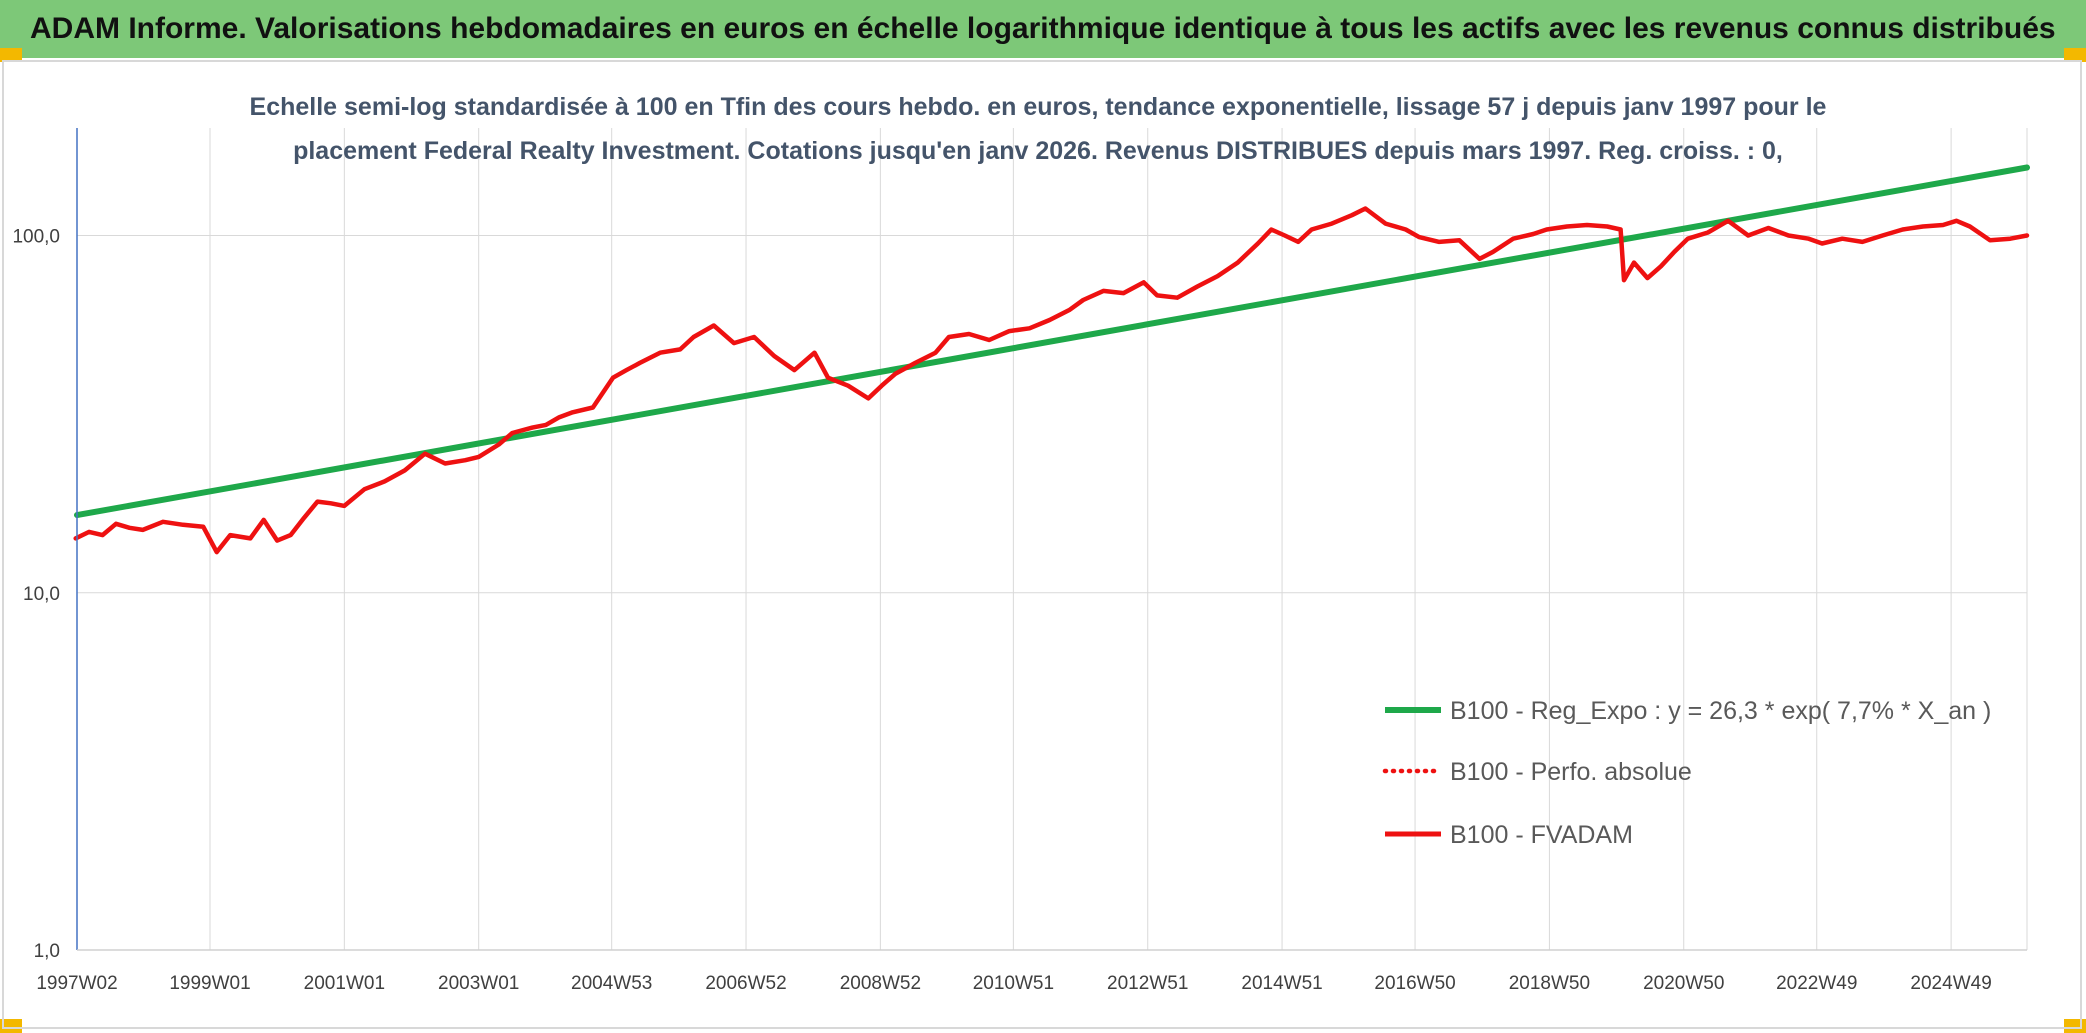  What do you see at coordinates (1281, 983) in the screenshot?
I see `x-tick-label: 2014W51` at bounding box center [1281, 983].